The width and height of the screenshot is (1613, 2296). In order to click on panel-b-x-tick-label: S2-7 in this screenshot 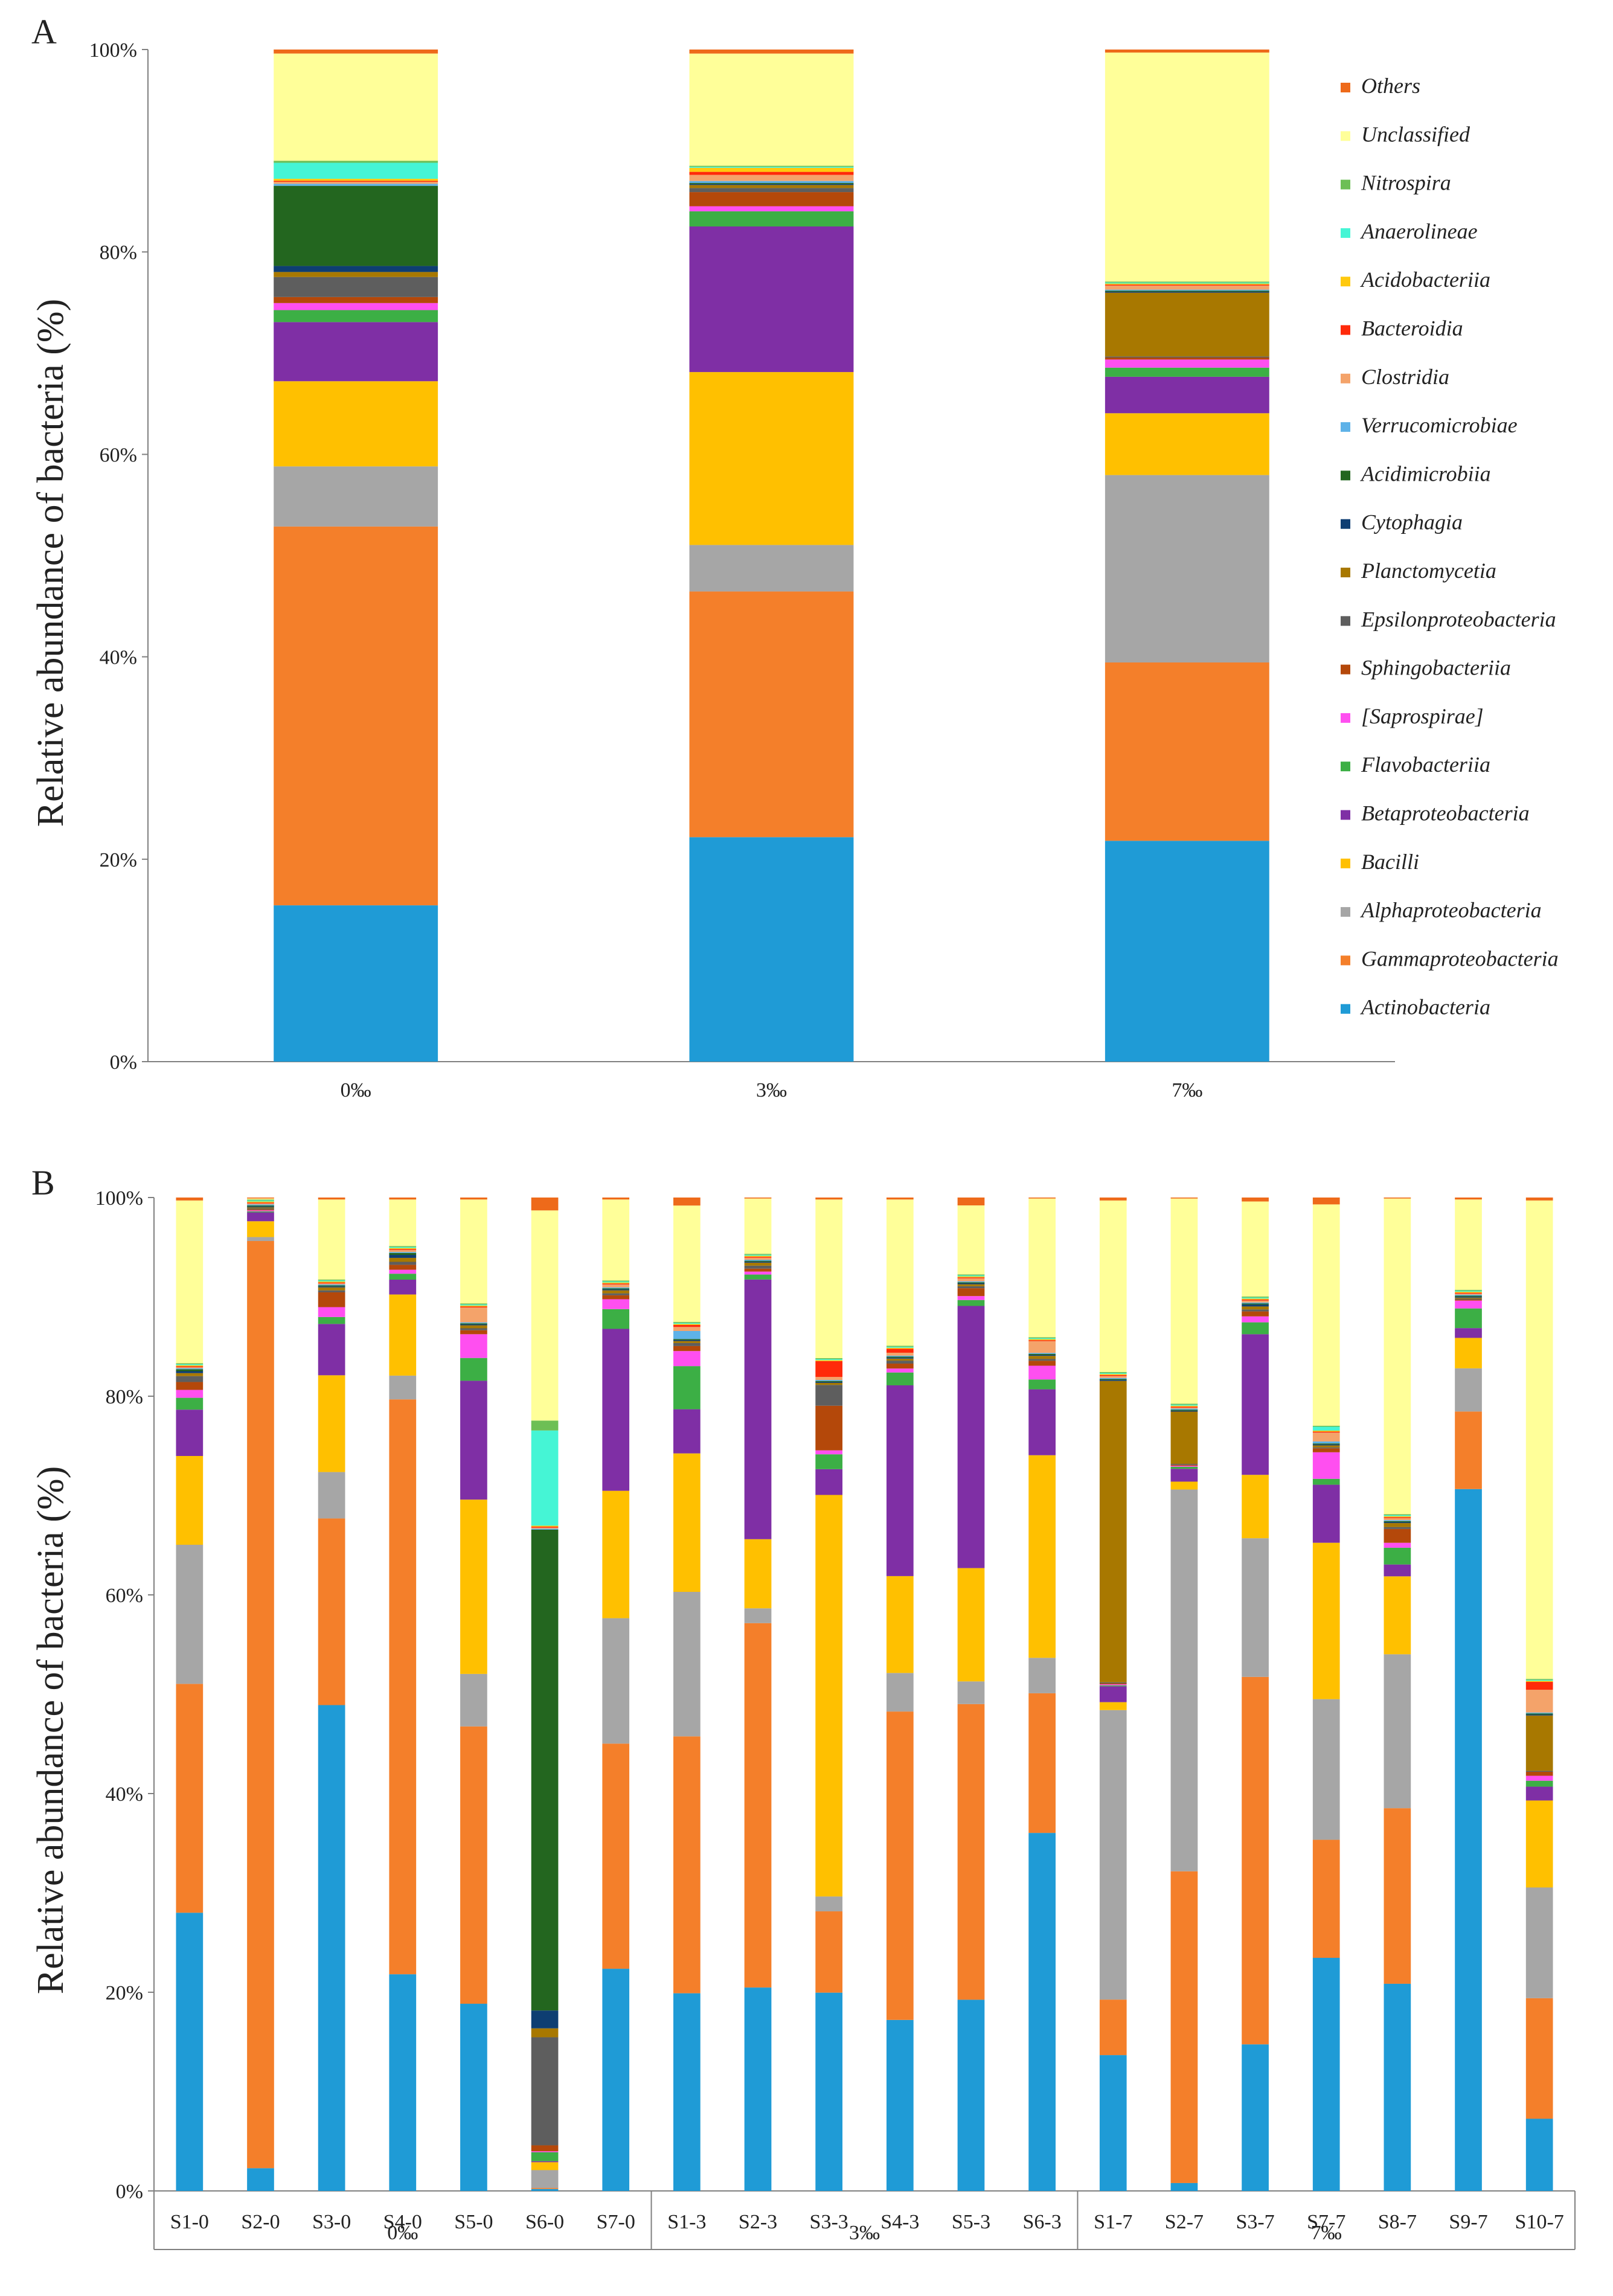, I will do `click(1184, 2222)`.